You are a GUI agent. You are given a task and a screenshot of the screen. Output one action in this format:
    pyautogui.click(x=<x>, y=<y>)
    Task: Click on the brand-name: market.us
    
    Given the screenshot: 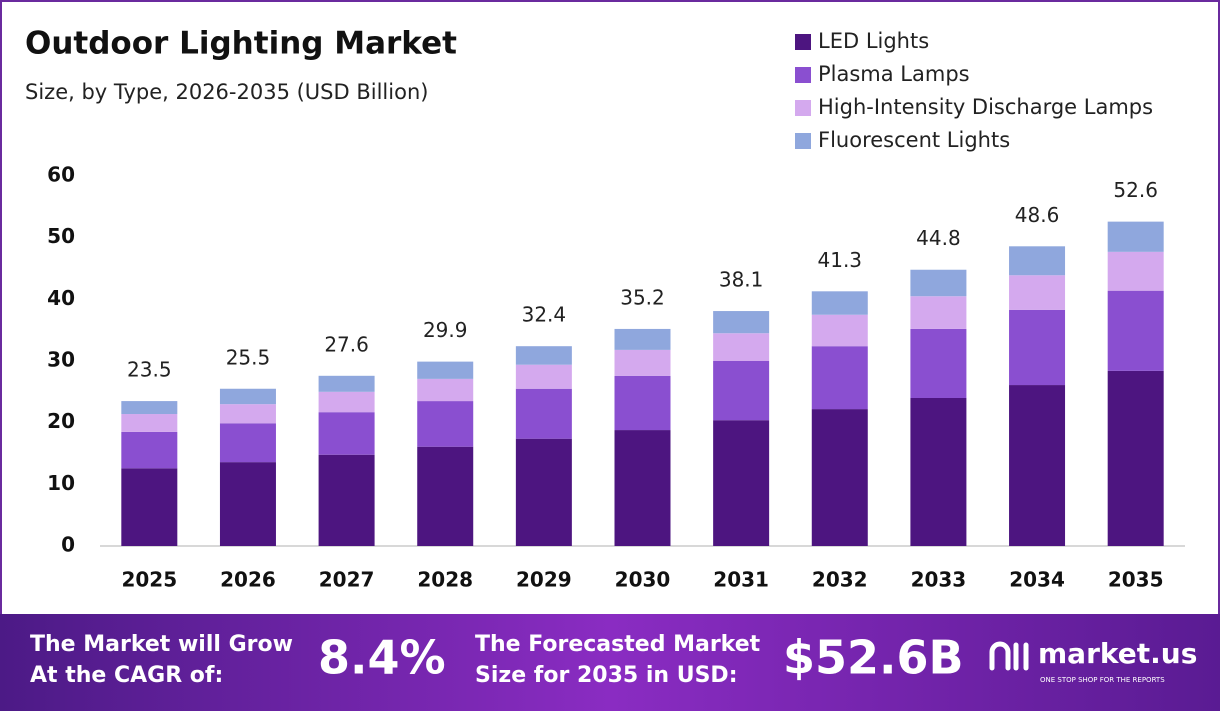 What is the action you would take?
    pyautogui.click(x=1117, y=653)
    